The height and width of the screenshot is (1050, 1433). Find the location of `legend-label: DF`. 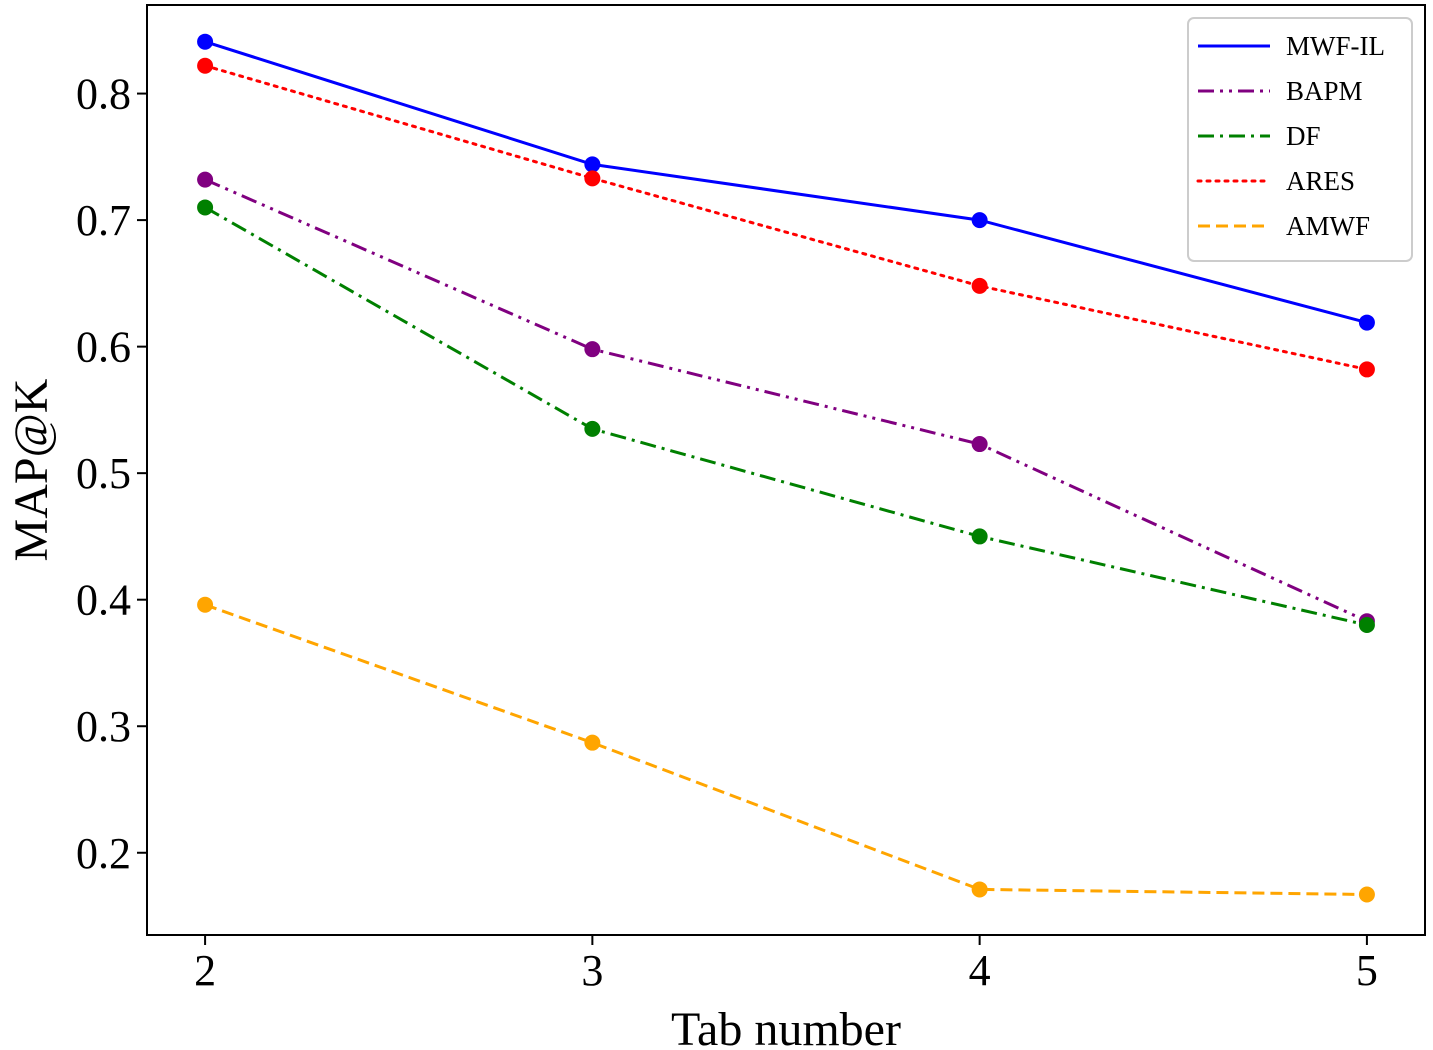

legend-label: DF is located at coordinates (1303, 136).